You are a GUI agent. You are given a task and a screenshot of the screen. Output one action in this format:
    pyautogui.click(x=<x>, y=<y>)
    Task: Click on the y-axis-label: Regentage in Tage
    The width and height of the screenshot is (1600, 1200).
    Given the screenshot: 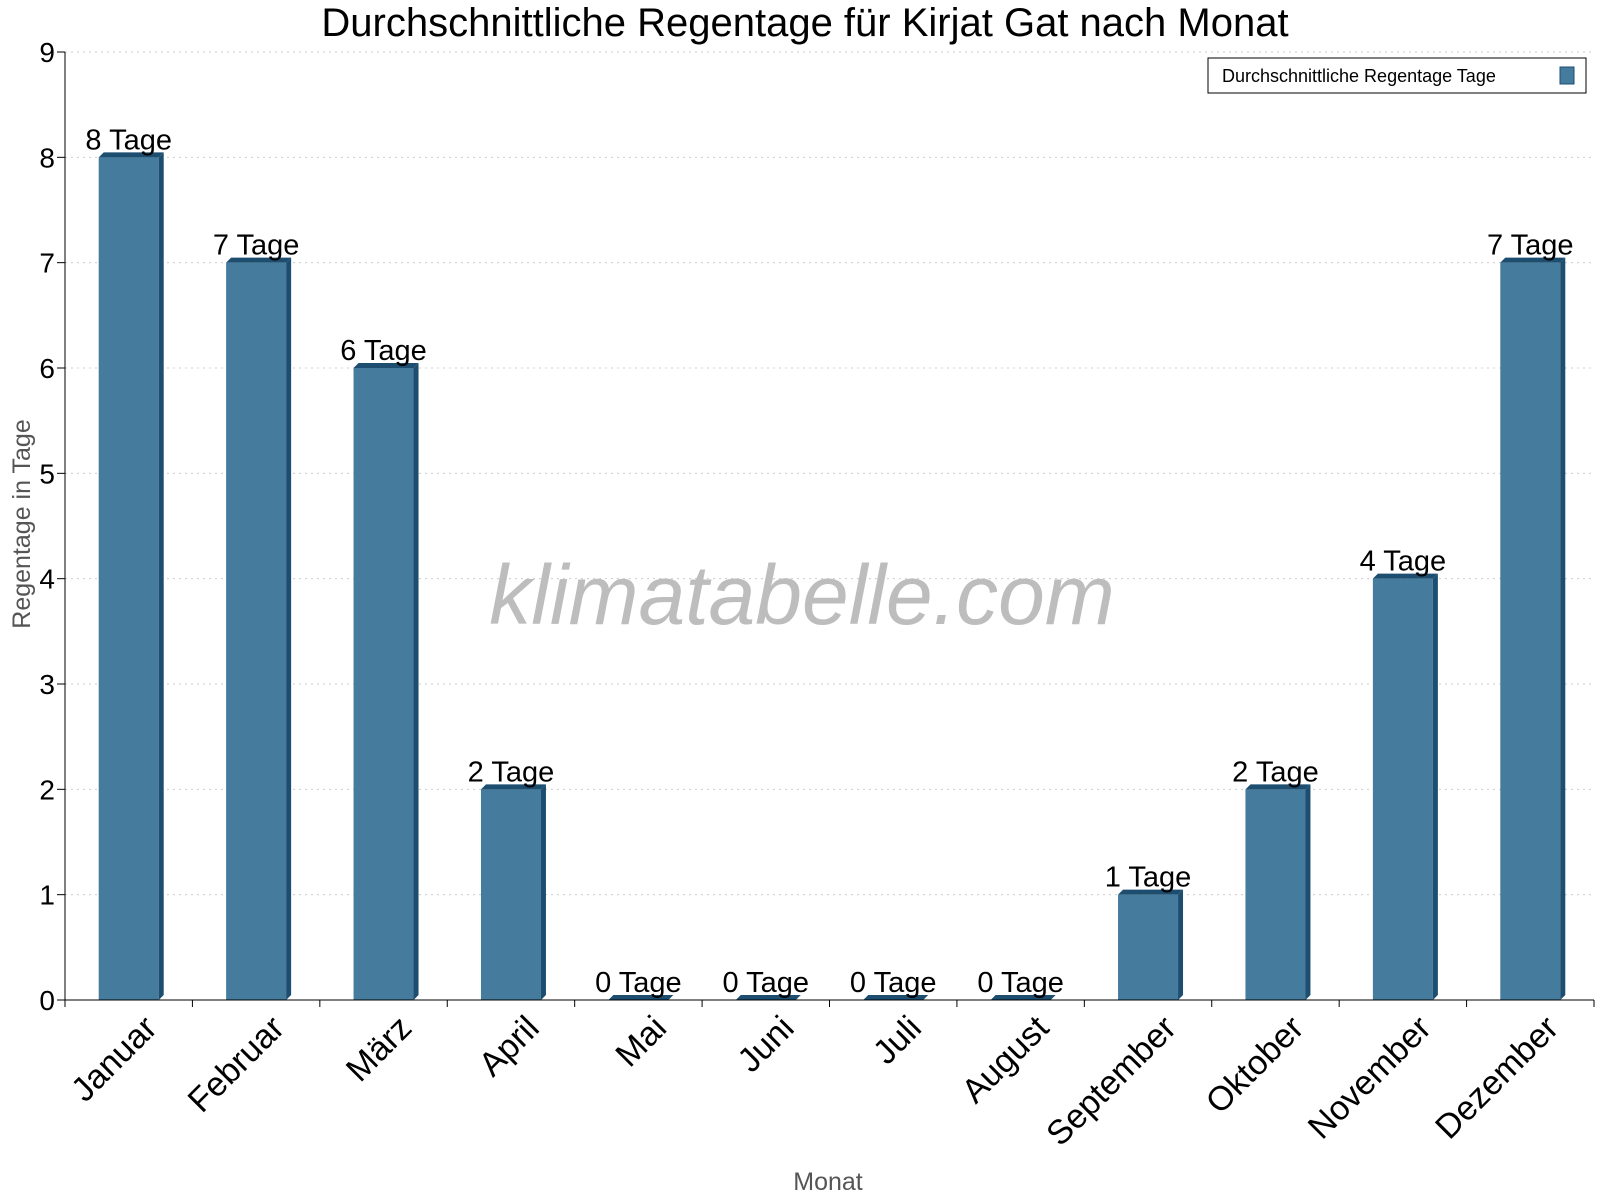 What is the action you would take?
    pyautogui.click(x=22, y=523)
    